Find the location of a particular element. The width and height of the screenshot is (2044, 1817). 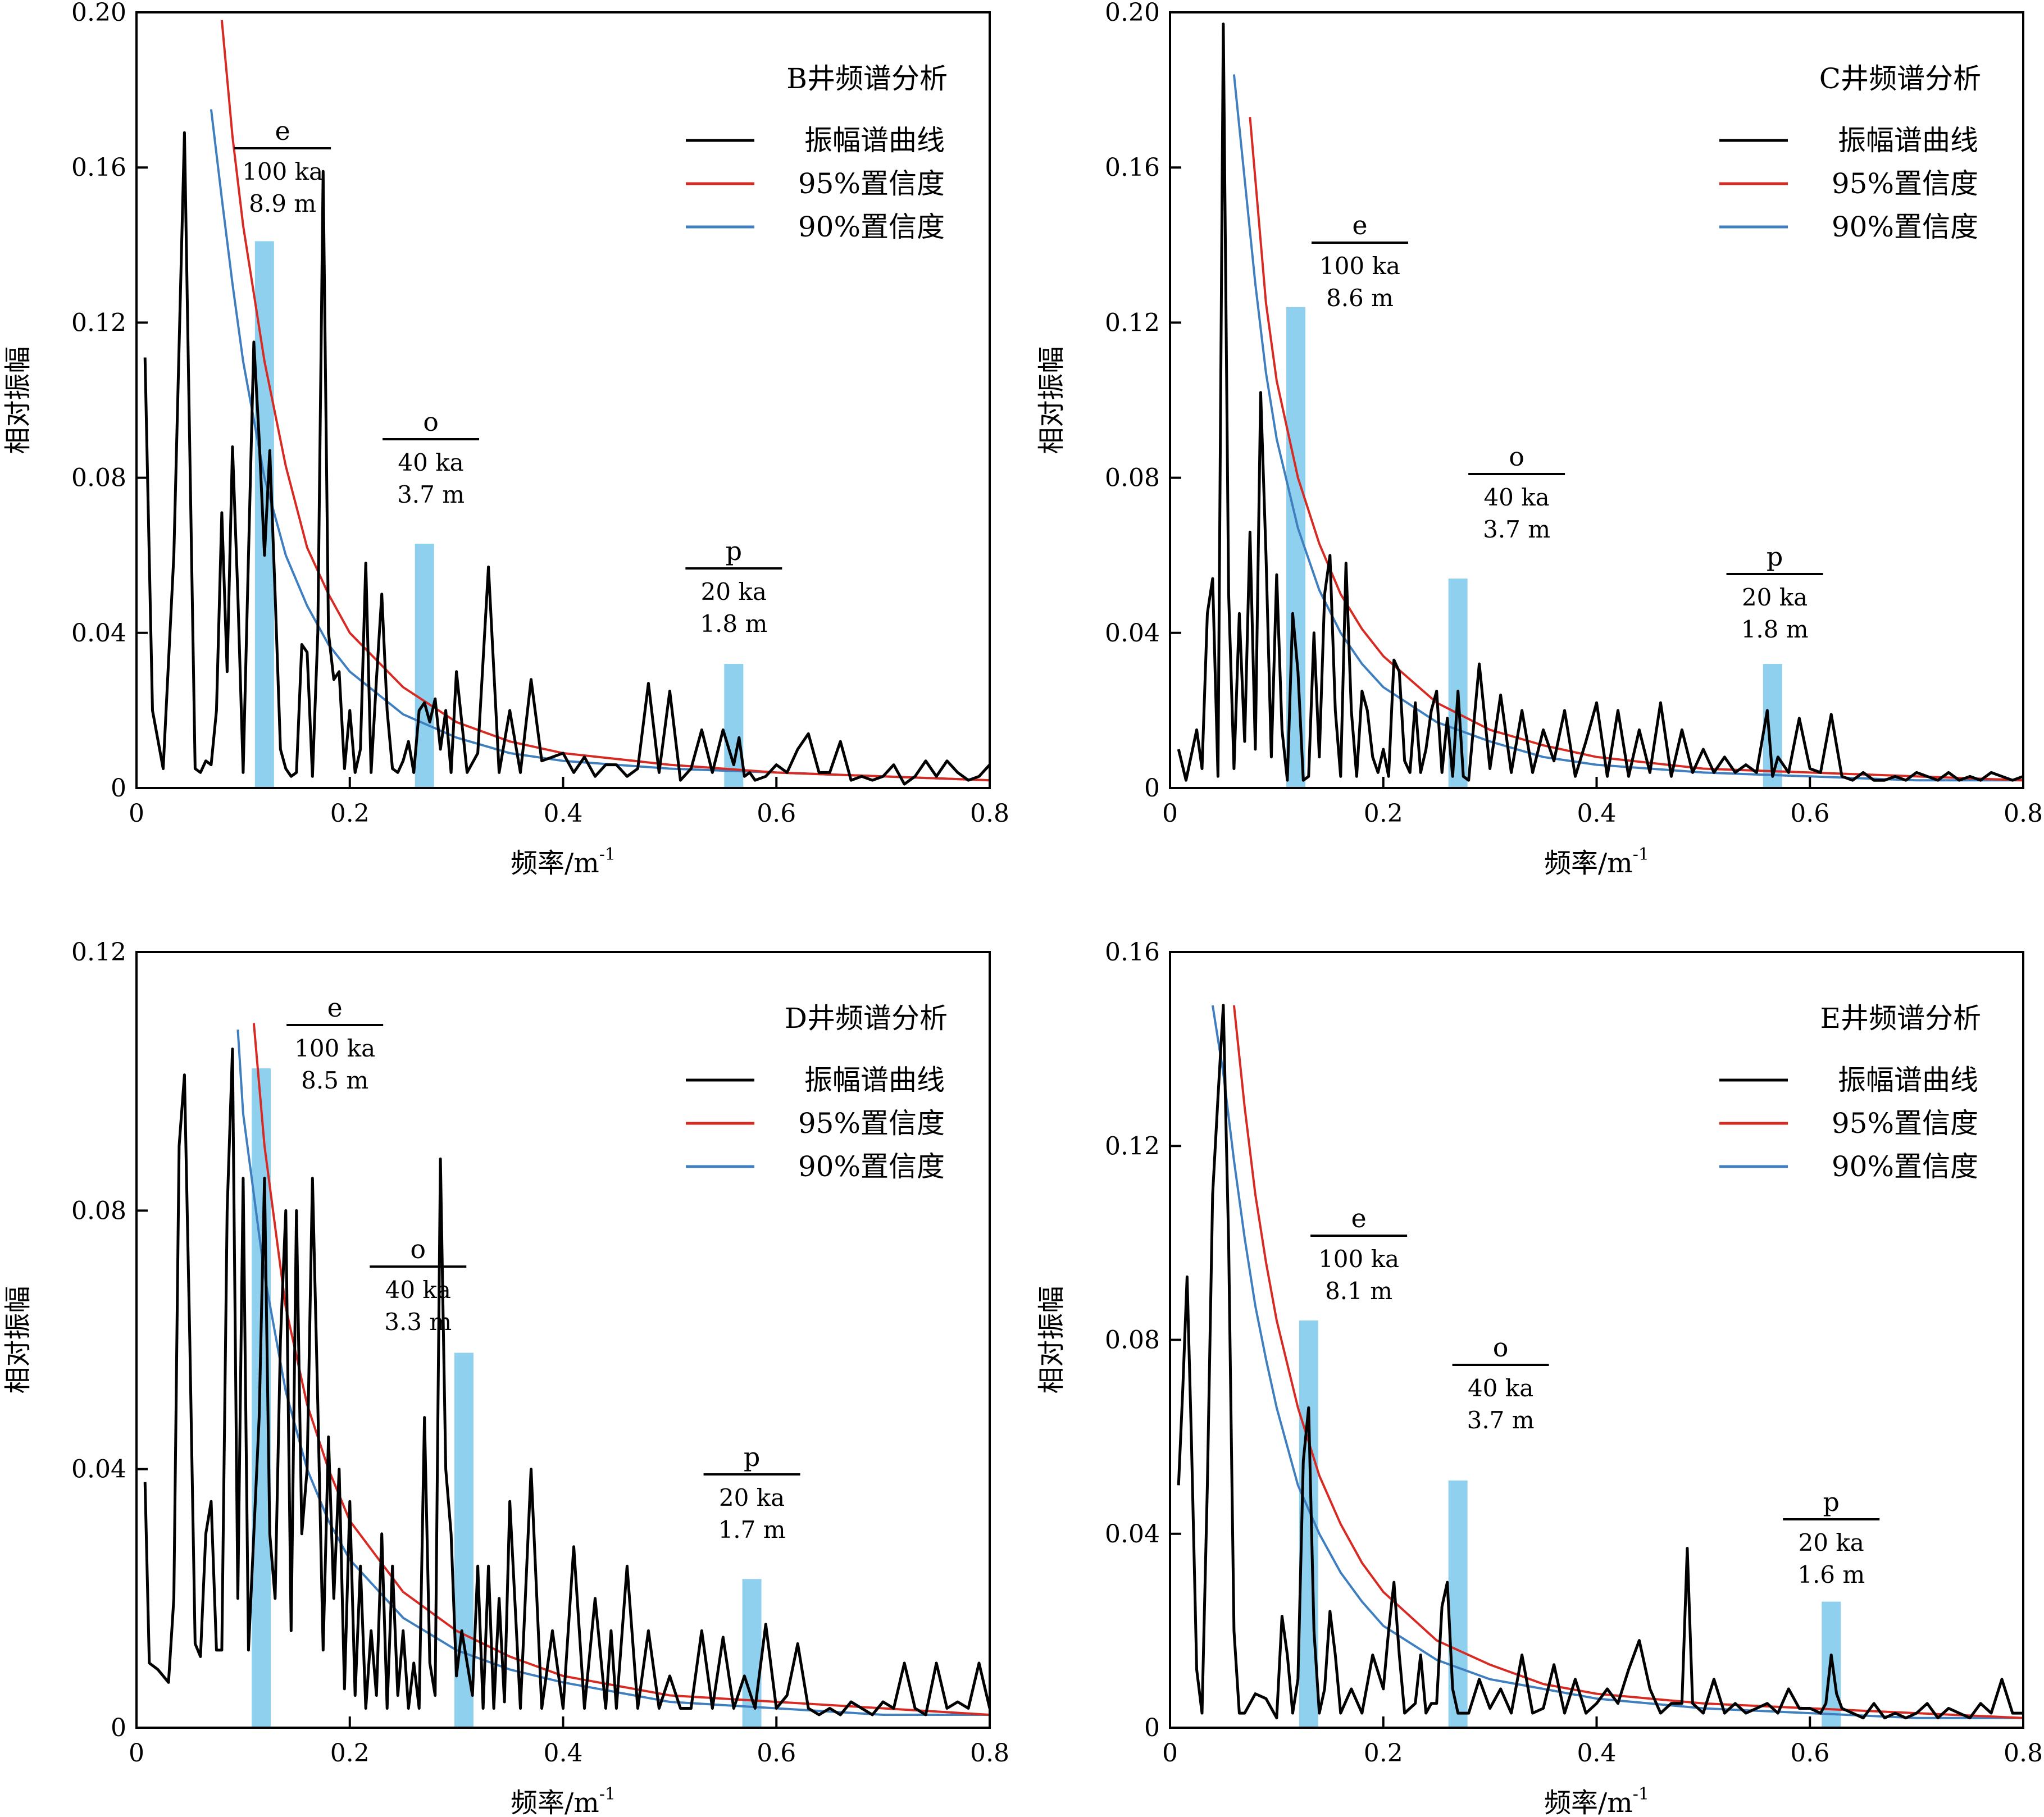

cycle-annotation-e: e 100 ka 8.1 m is located at coordinates (1359, 1254).